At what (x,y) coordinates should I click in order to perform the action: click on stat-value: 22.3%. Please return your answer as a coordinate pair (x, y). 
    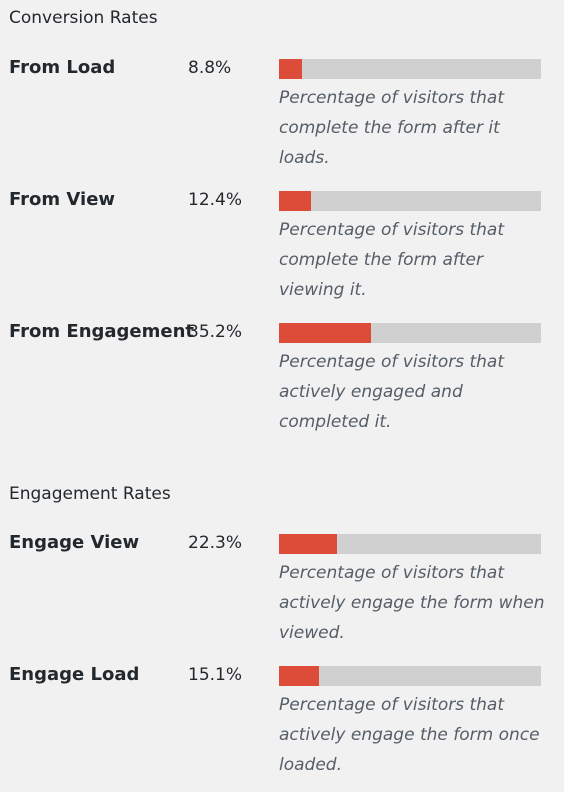
    Looking at the image, I should click on (215, 543).